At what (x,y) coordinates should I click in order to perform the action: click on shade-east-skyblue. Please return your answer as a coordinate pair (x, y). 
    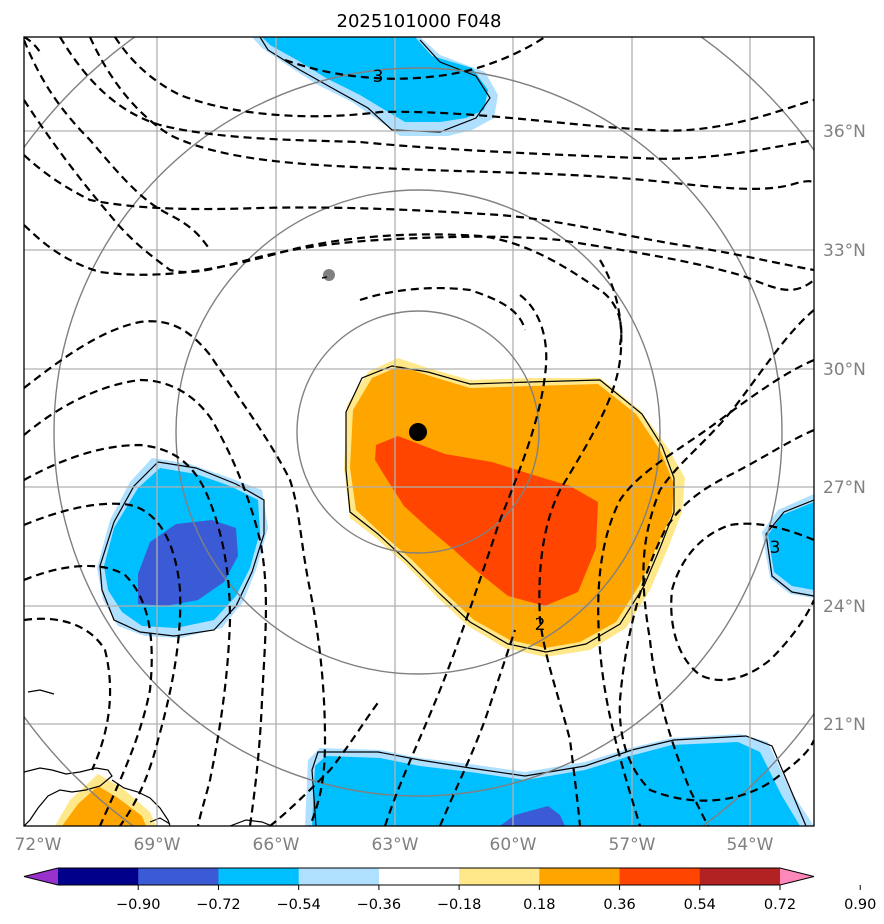
    Looking at the image, I should click on (791, 546).